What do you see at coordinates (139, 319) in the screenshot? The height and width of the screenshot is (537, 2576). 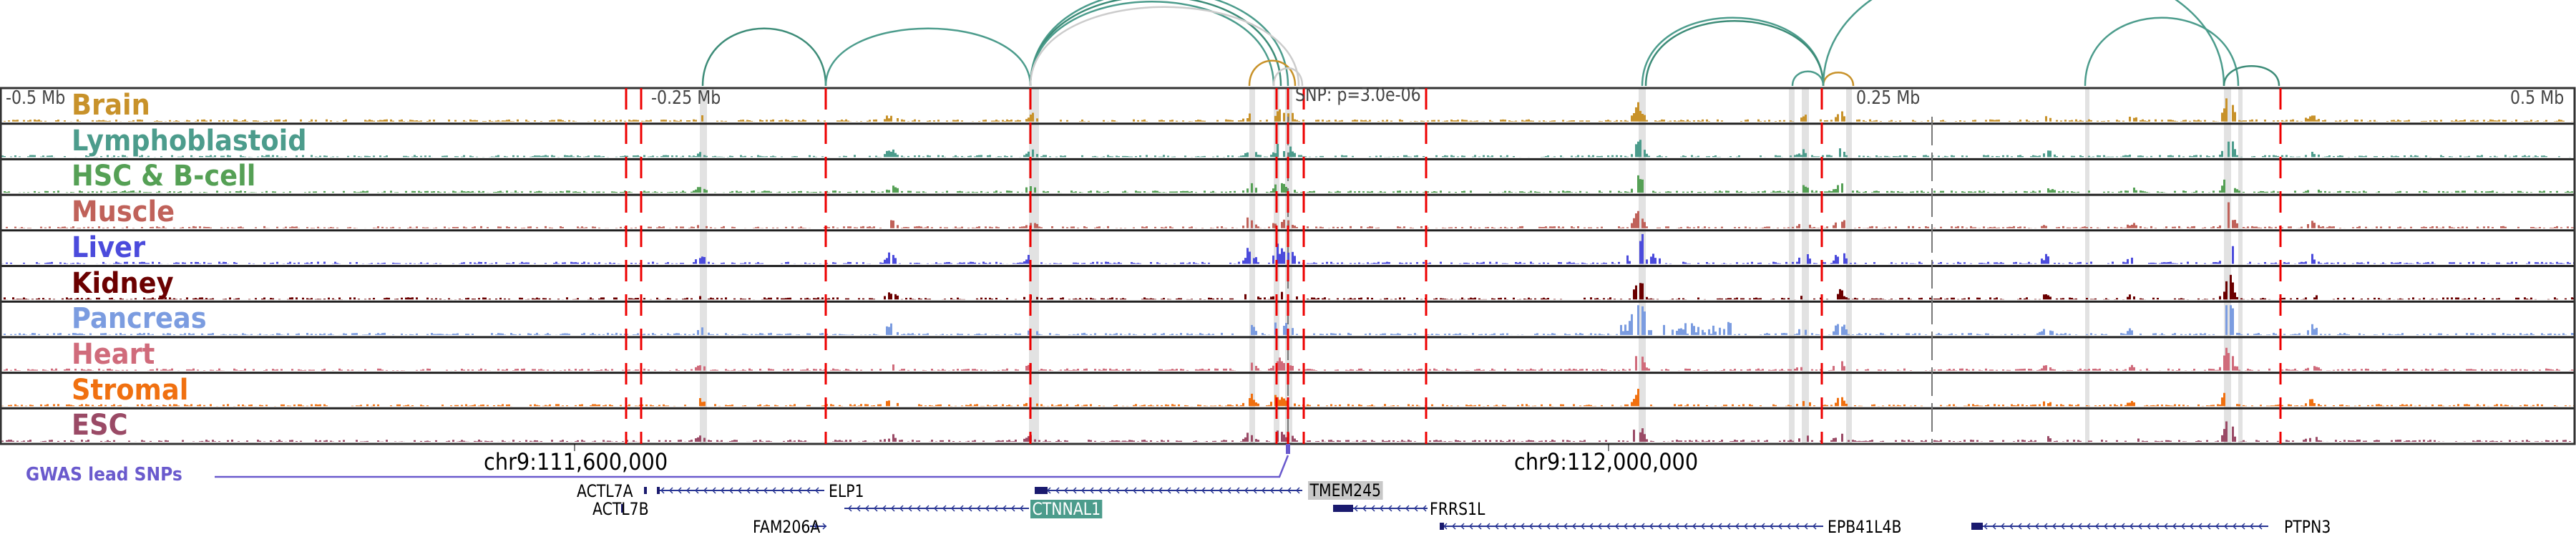 I see `track-label: Pancreas` at bounding box center [139, 319].